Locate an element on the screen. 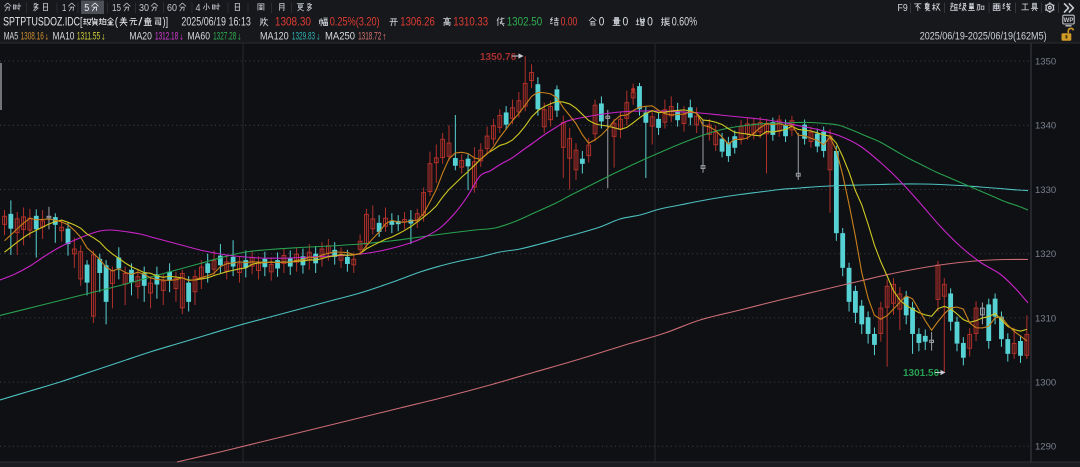 This screenshot has height=467, width=1080. svg-text: 0.60% is located at coordinates (685, 21).